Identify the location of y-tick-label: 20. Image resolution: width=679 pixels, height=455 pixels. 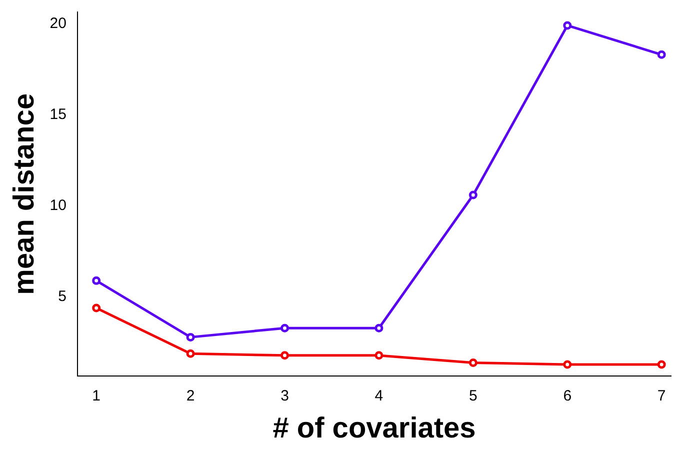
(58, 23).